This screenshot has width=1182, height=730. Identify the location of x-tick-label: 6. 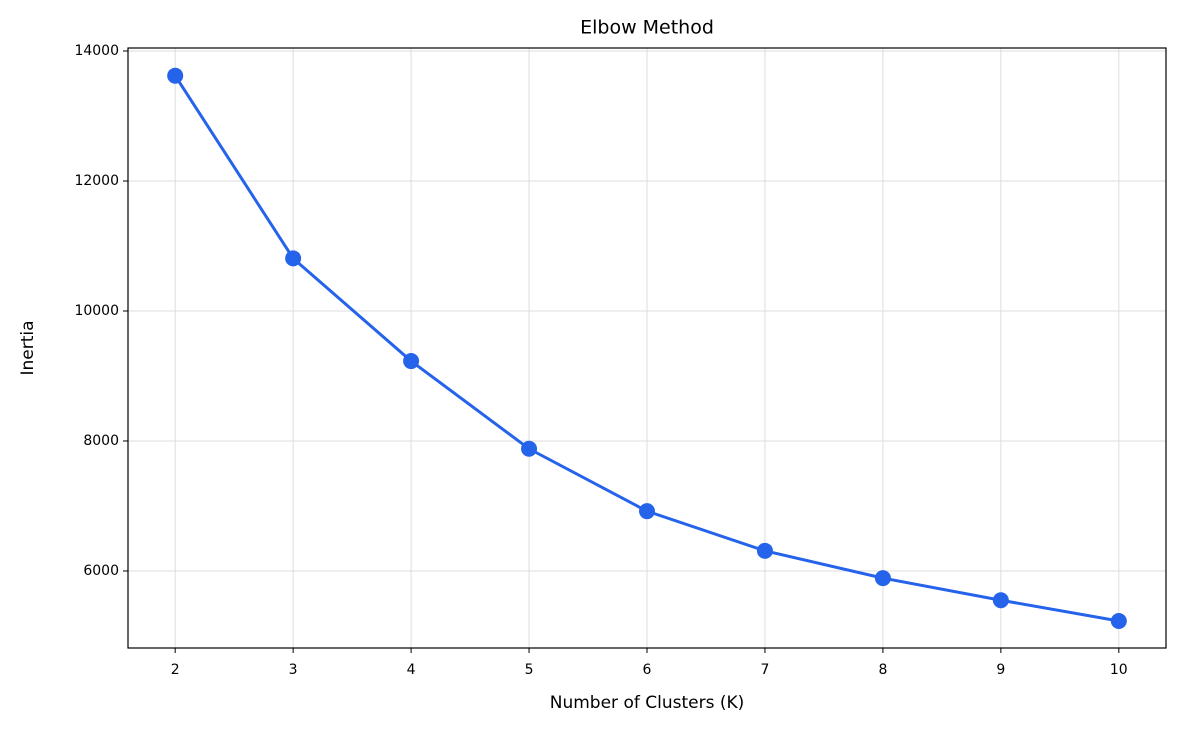
(647, 670).